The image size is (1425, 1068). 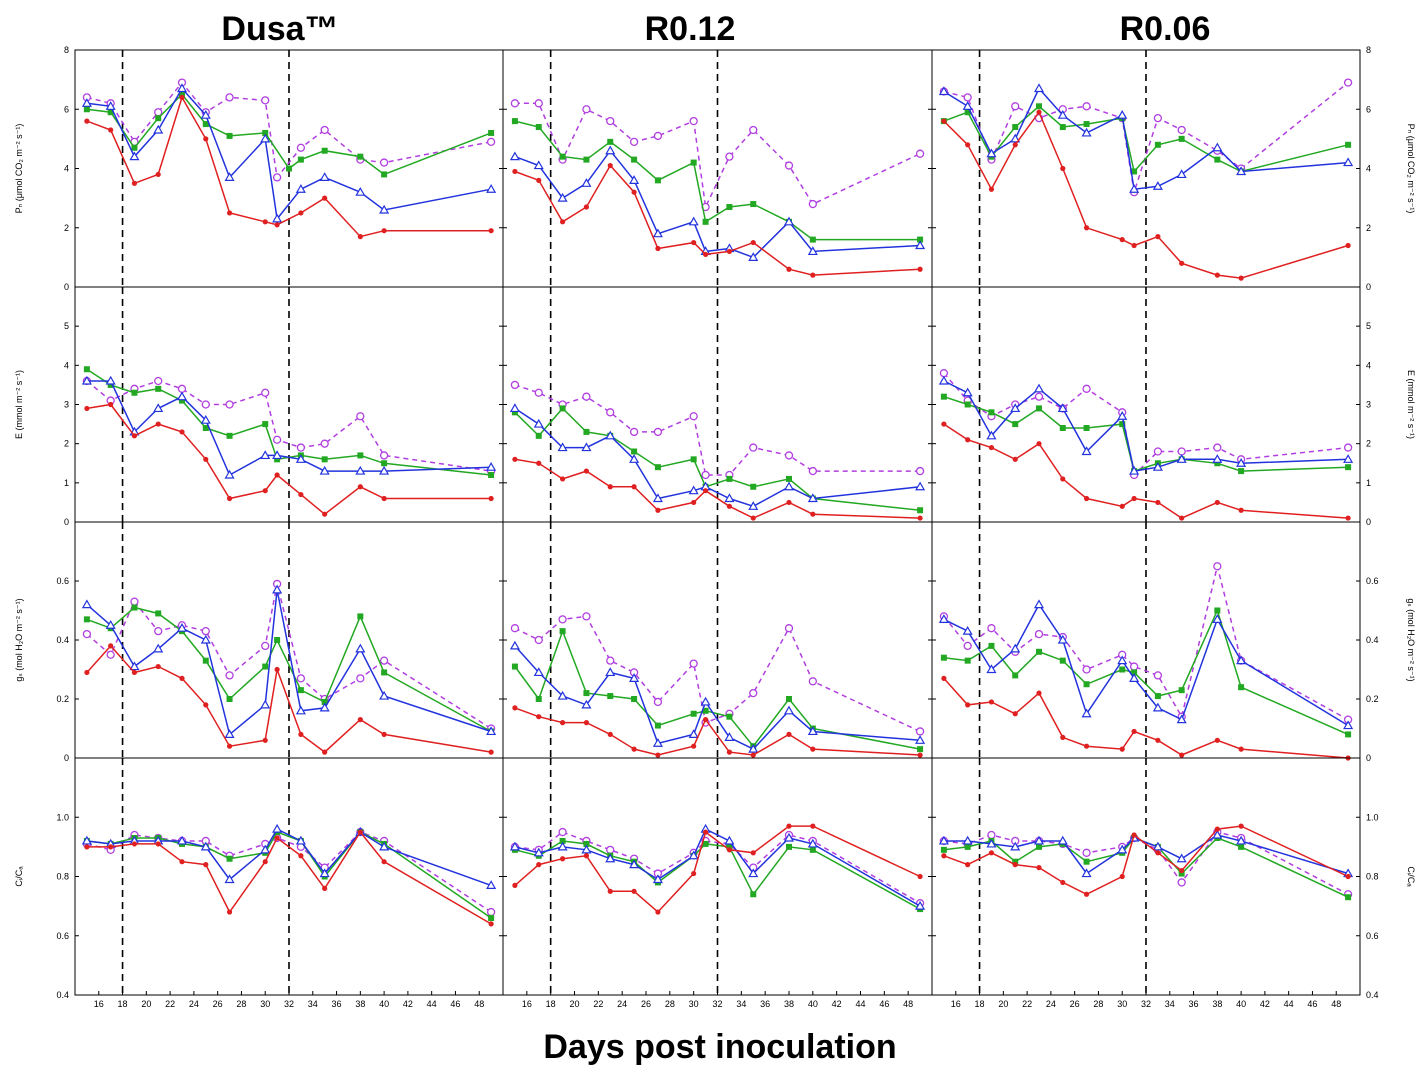 I want to click on y-tick-label: 0.6, so click(x=62, y=581).